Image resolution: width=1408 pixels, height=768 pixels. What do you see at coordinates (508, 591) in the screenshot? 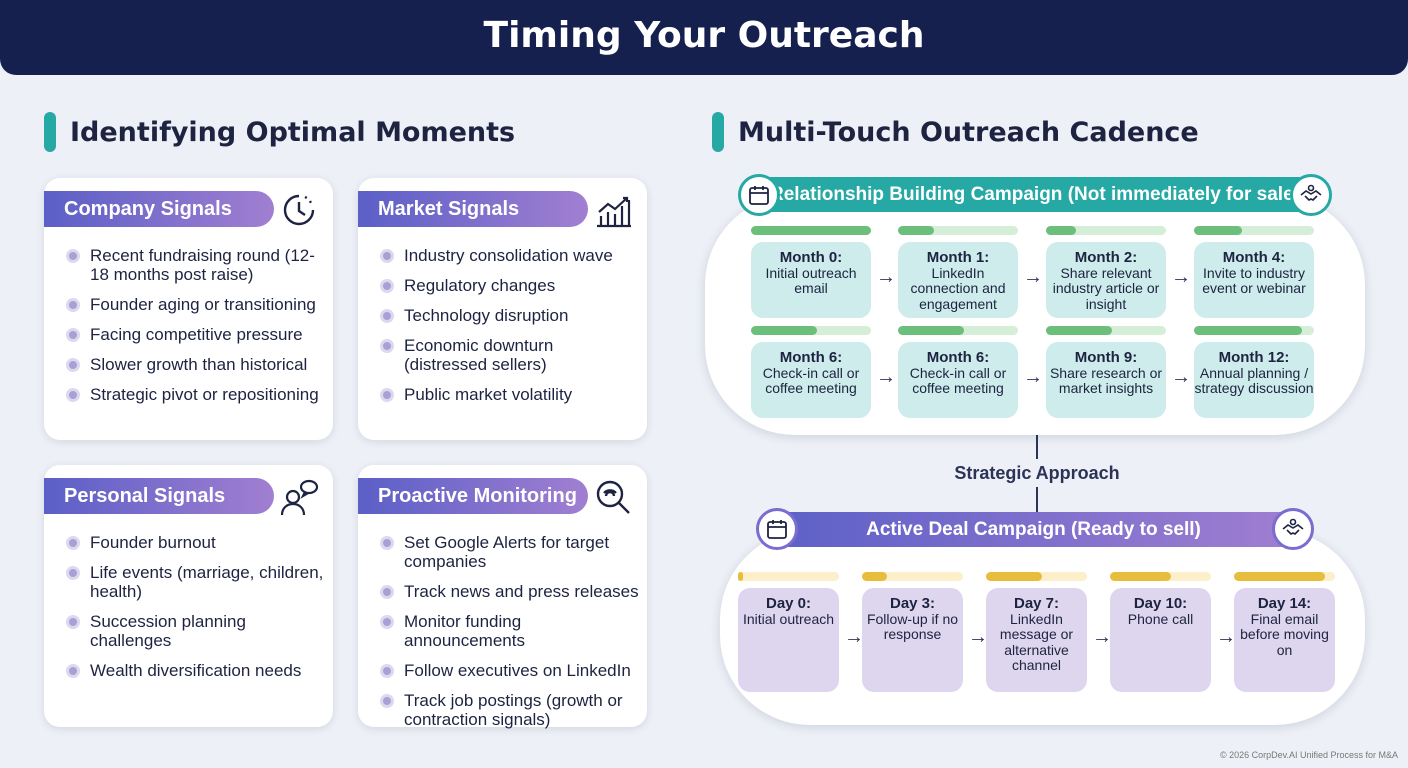
I see `list-item: Track news and press releases` at bounding box center [508, 591].